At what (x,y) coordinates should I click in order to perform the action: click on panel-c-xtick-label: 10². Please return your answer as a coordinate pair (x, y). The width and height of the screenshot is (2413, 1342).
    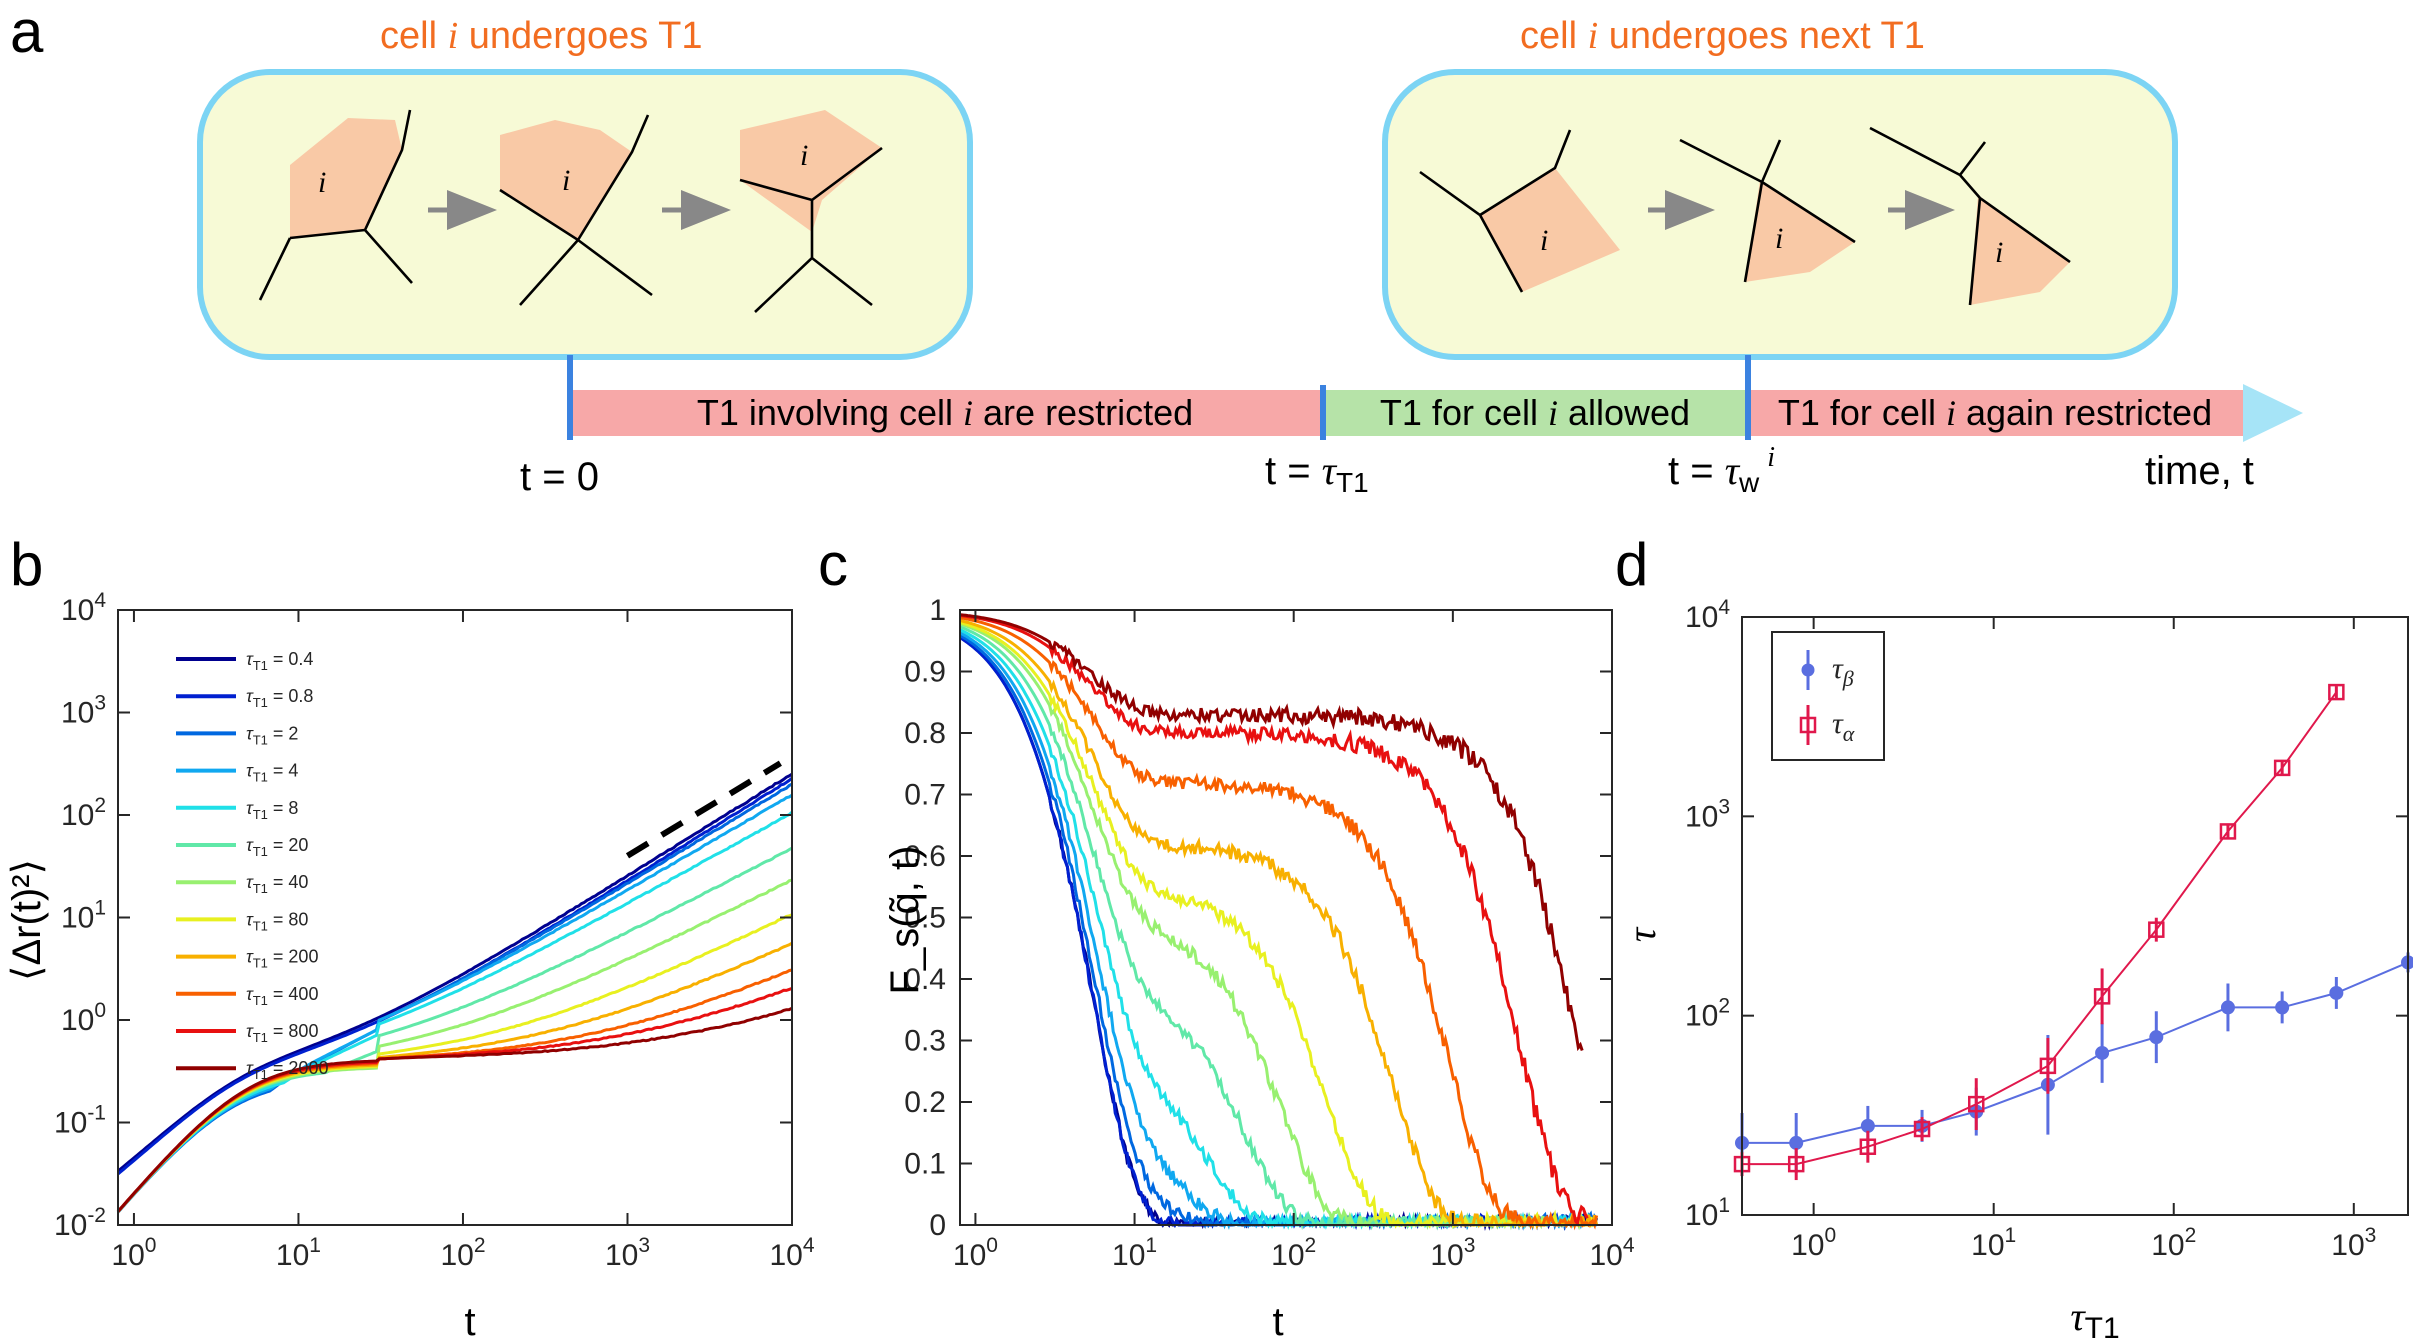
    Looking at the image, I should click on (1293, 1253).